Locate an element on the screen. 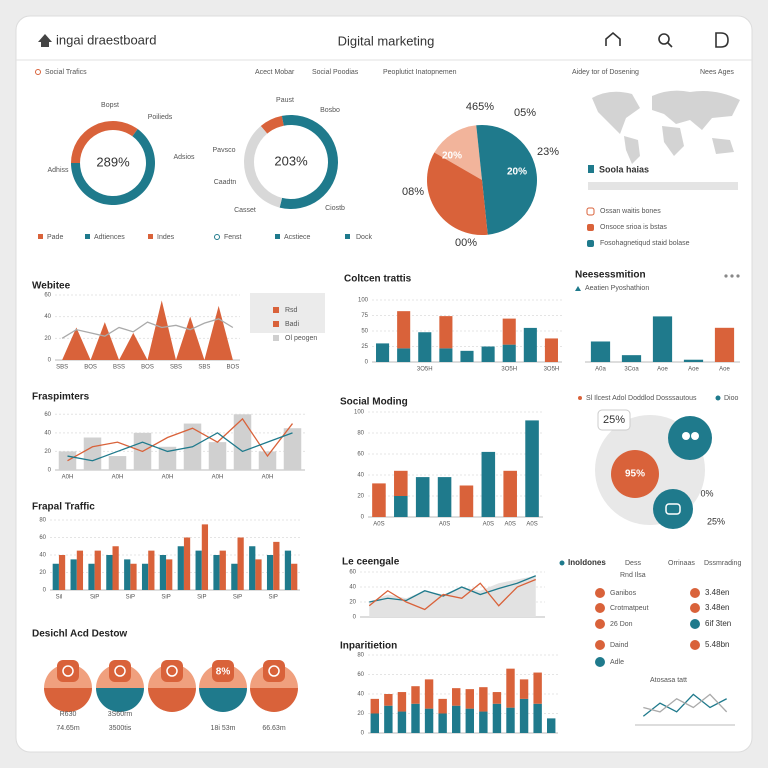  menu-icon is located at coordinates (722, 40).